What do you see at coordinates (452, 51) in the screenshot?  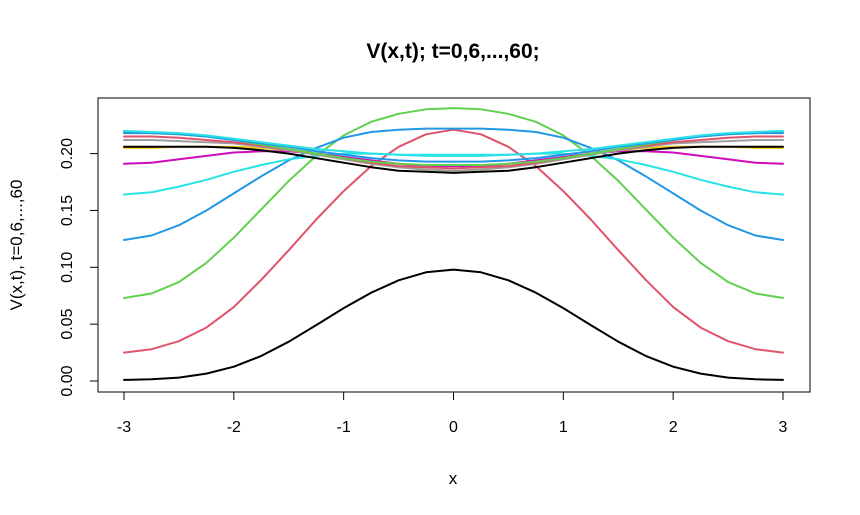 I see `chart-title: V(x,t); t=0,6,...,60;` at bounding box center [452, 51].